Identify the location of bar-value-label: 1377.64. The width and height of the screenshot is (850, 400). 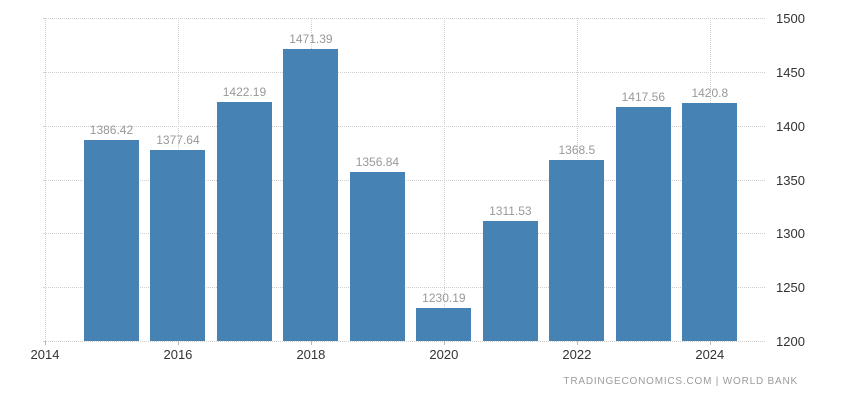
(178, 139).